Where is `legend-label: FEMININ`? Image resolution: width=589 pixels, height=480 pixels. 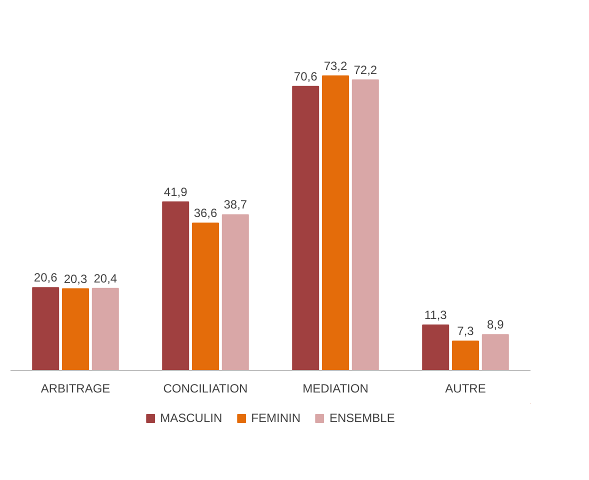
legend-label: FEMININ is located at coordinates (275, 418).